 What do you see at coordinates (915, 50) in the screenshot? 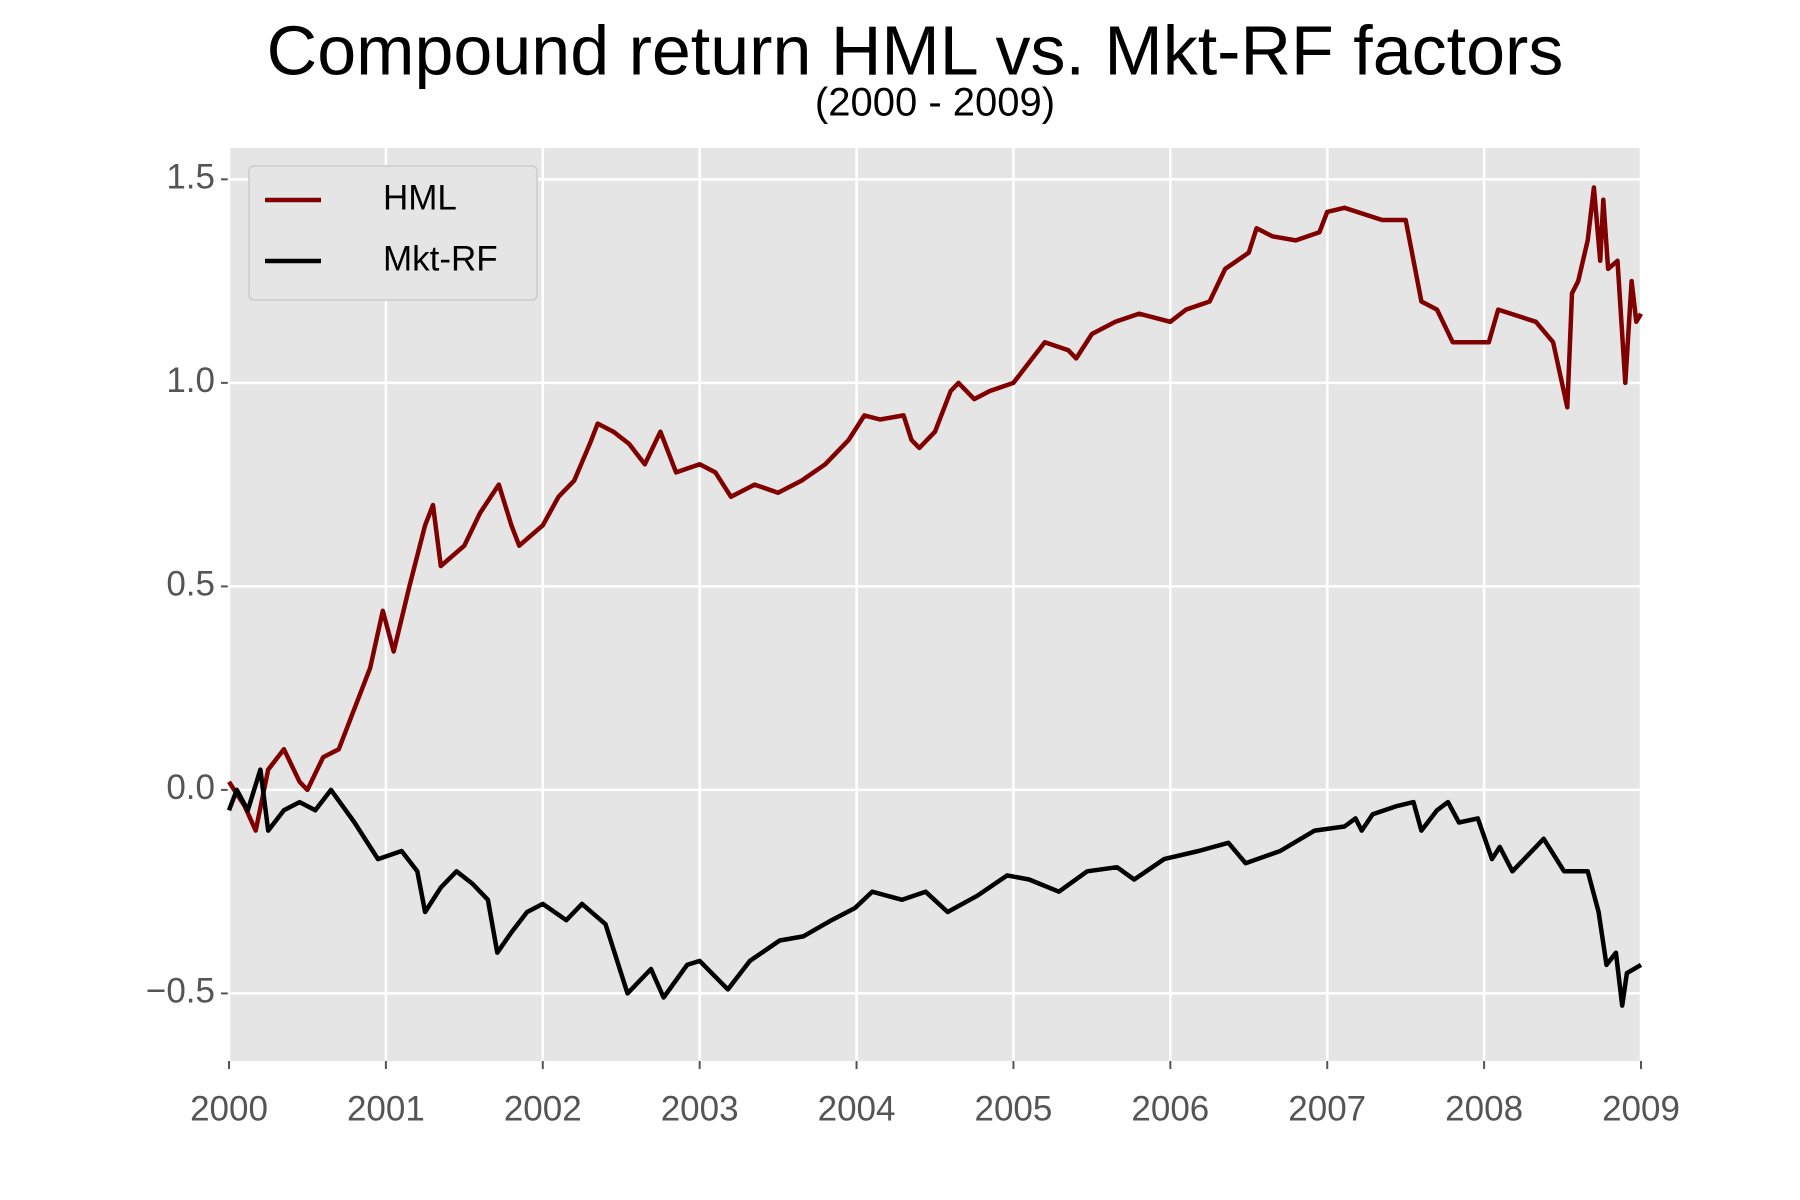
I see `chart-title: Compound return HML vs. Mkt-RF factors` at bounding box center [915, 50].